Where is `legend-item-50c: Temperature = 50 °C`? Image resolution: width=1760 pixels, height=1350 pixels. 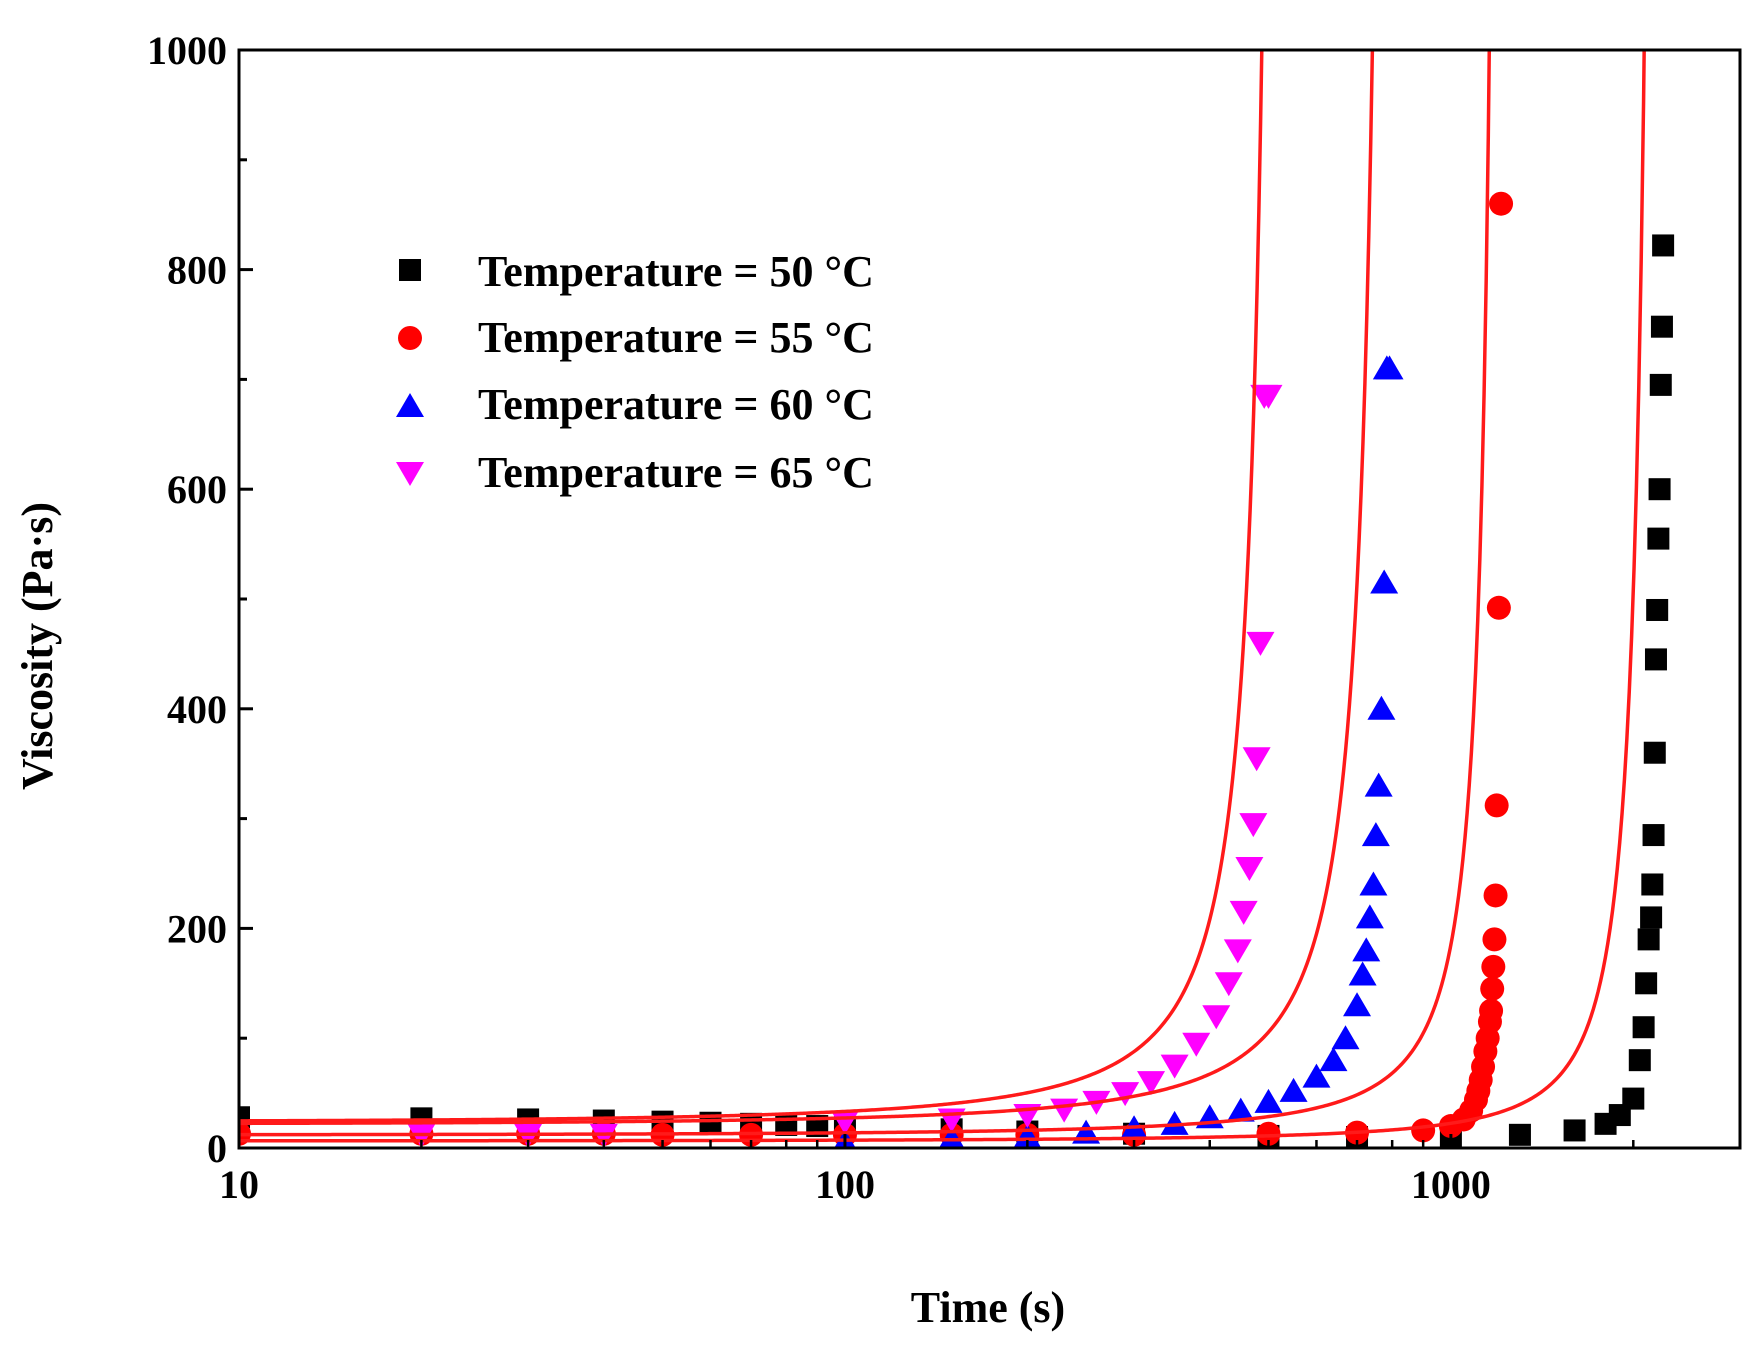
legend-item-50c: Temperature = 50 °C is located at coordinates (636, 271).